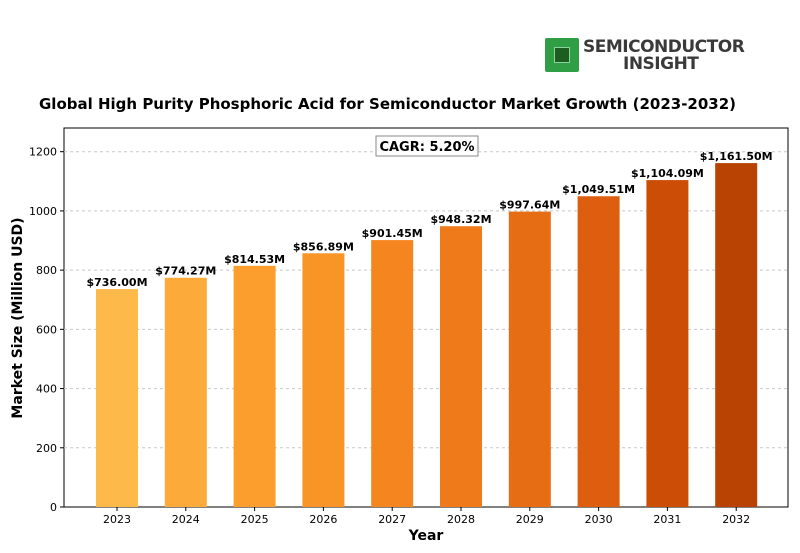 This screenshot has width=800, height=553. Describe the element at coordinates (426, 516) in the screenshot. I see `x-axis-ticks: 2023 2024 2025 2026 2027 2028 2029 2030 2031 2032` at that location.